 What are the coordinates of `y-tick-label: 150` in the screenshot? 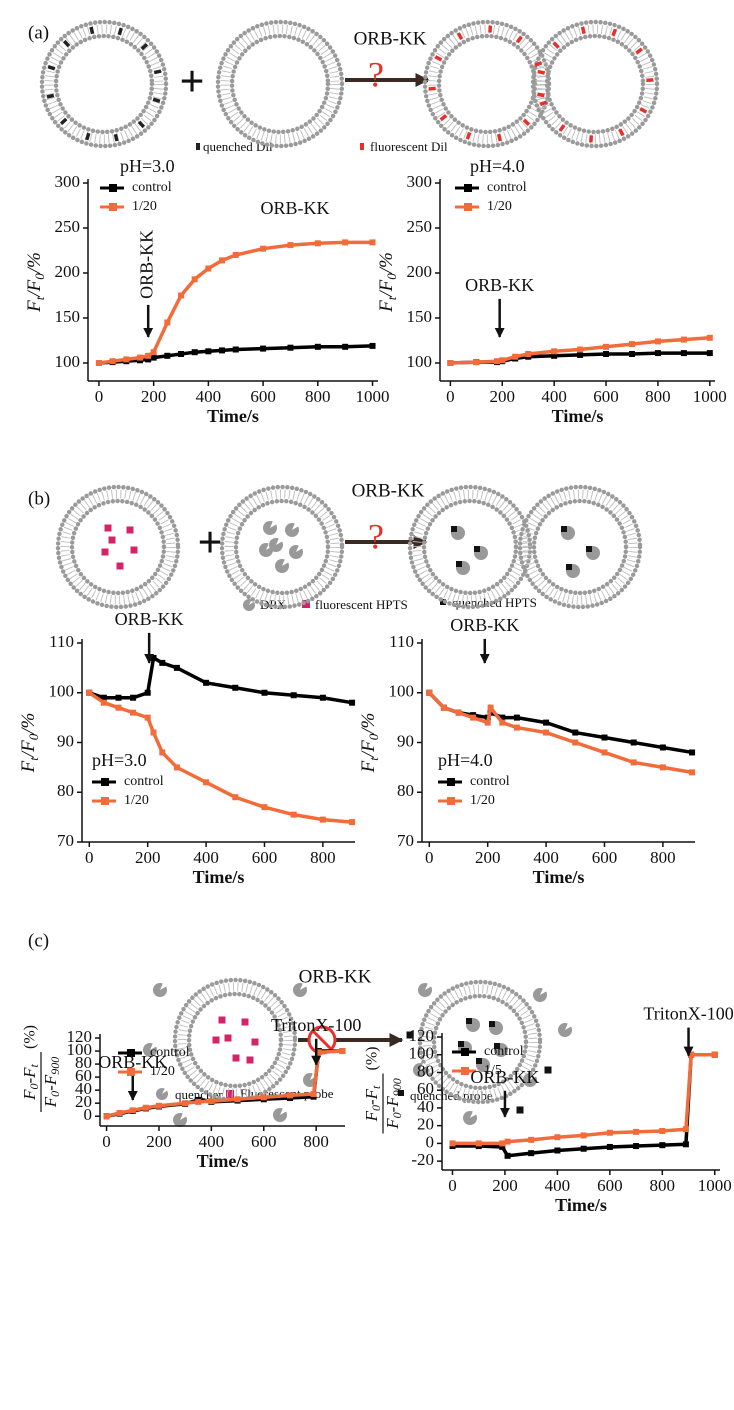 It's located at (420, 316).